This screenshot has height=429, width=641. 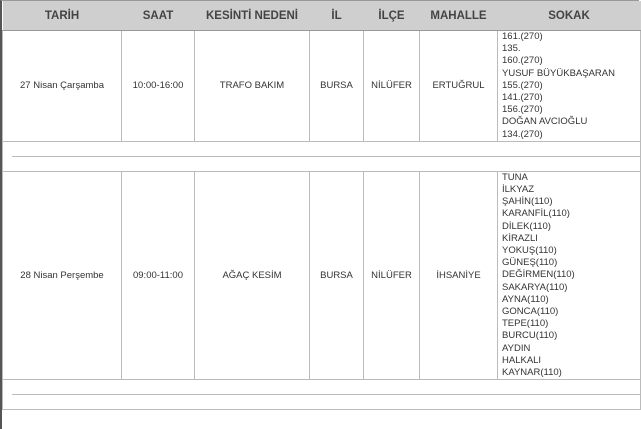 What do you see at coordinates (522, 85) in the screenshot?
I see `street-item: 155.(270)` at bounding box center [522, 85].